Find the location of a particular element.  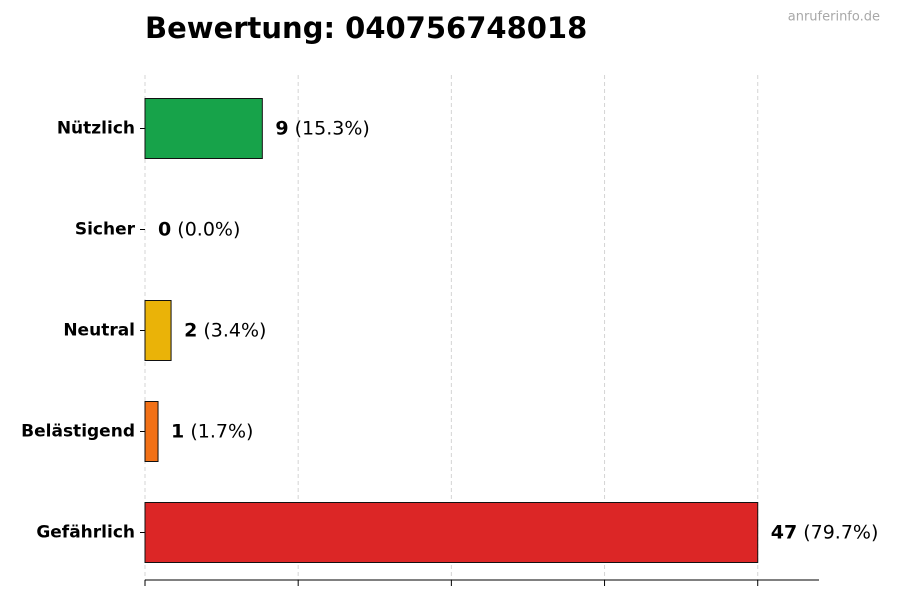

value-number: 1 is located at coordinates (177, 431).